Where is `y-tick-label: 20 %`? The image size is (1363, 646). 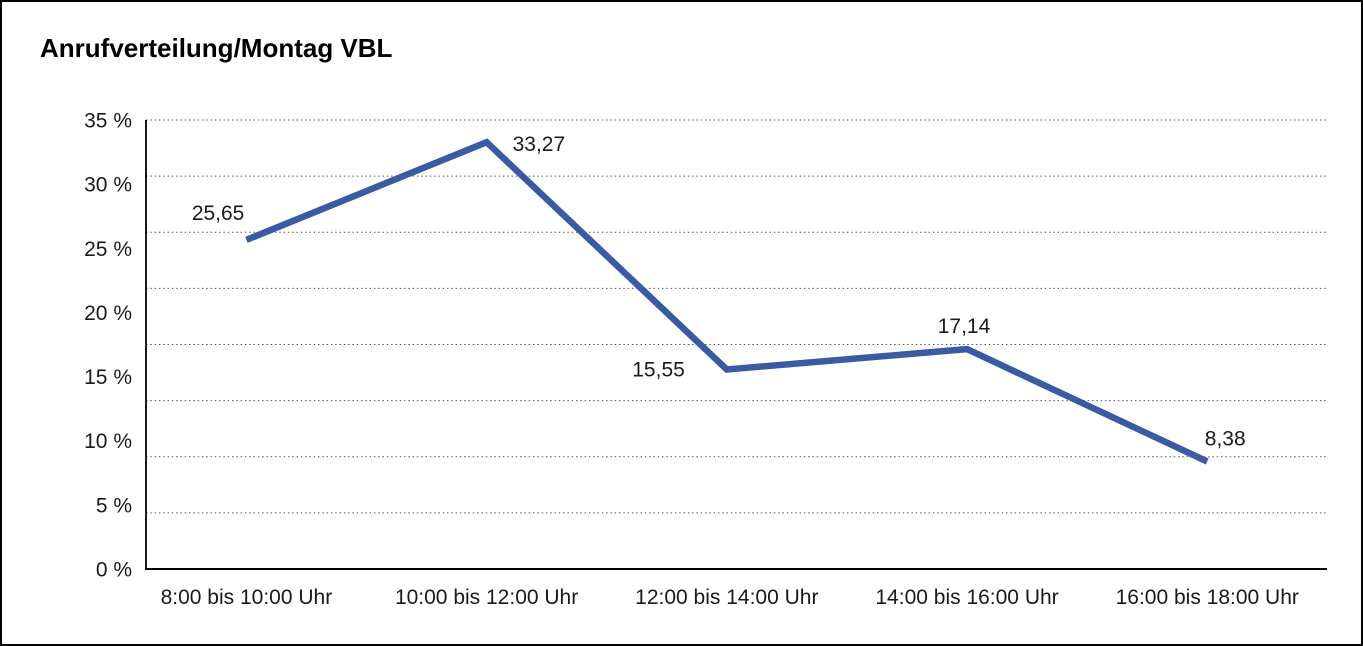 y-tick-label: 20 % is located at coordinates (108, 313).